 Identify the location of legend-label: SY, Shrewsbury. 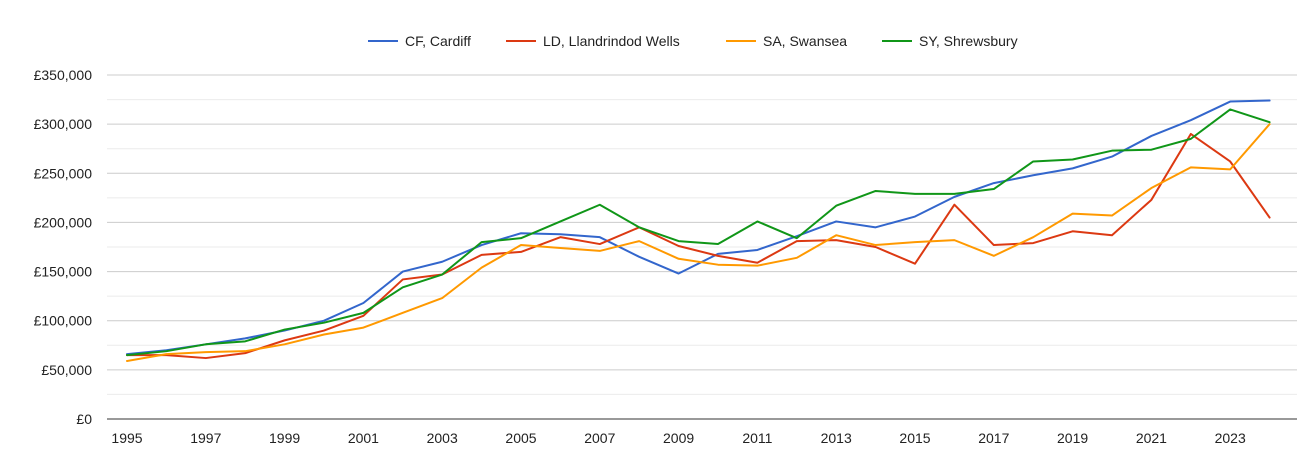
(968, 41).